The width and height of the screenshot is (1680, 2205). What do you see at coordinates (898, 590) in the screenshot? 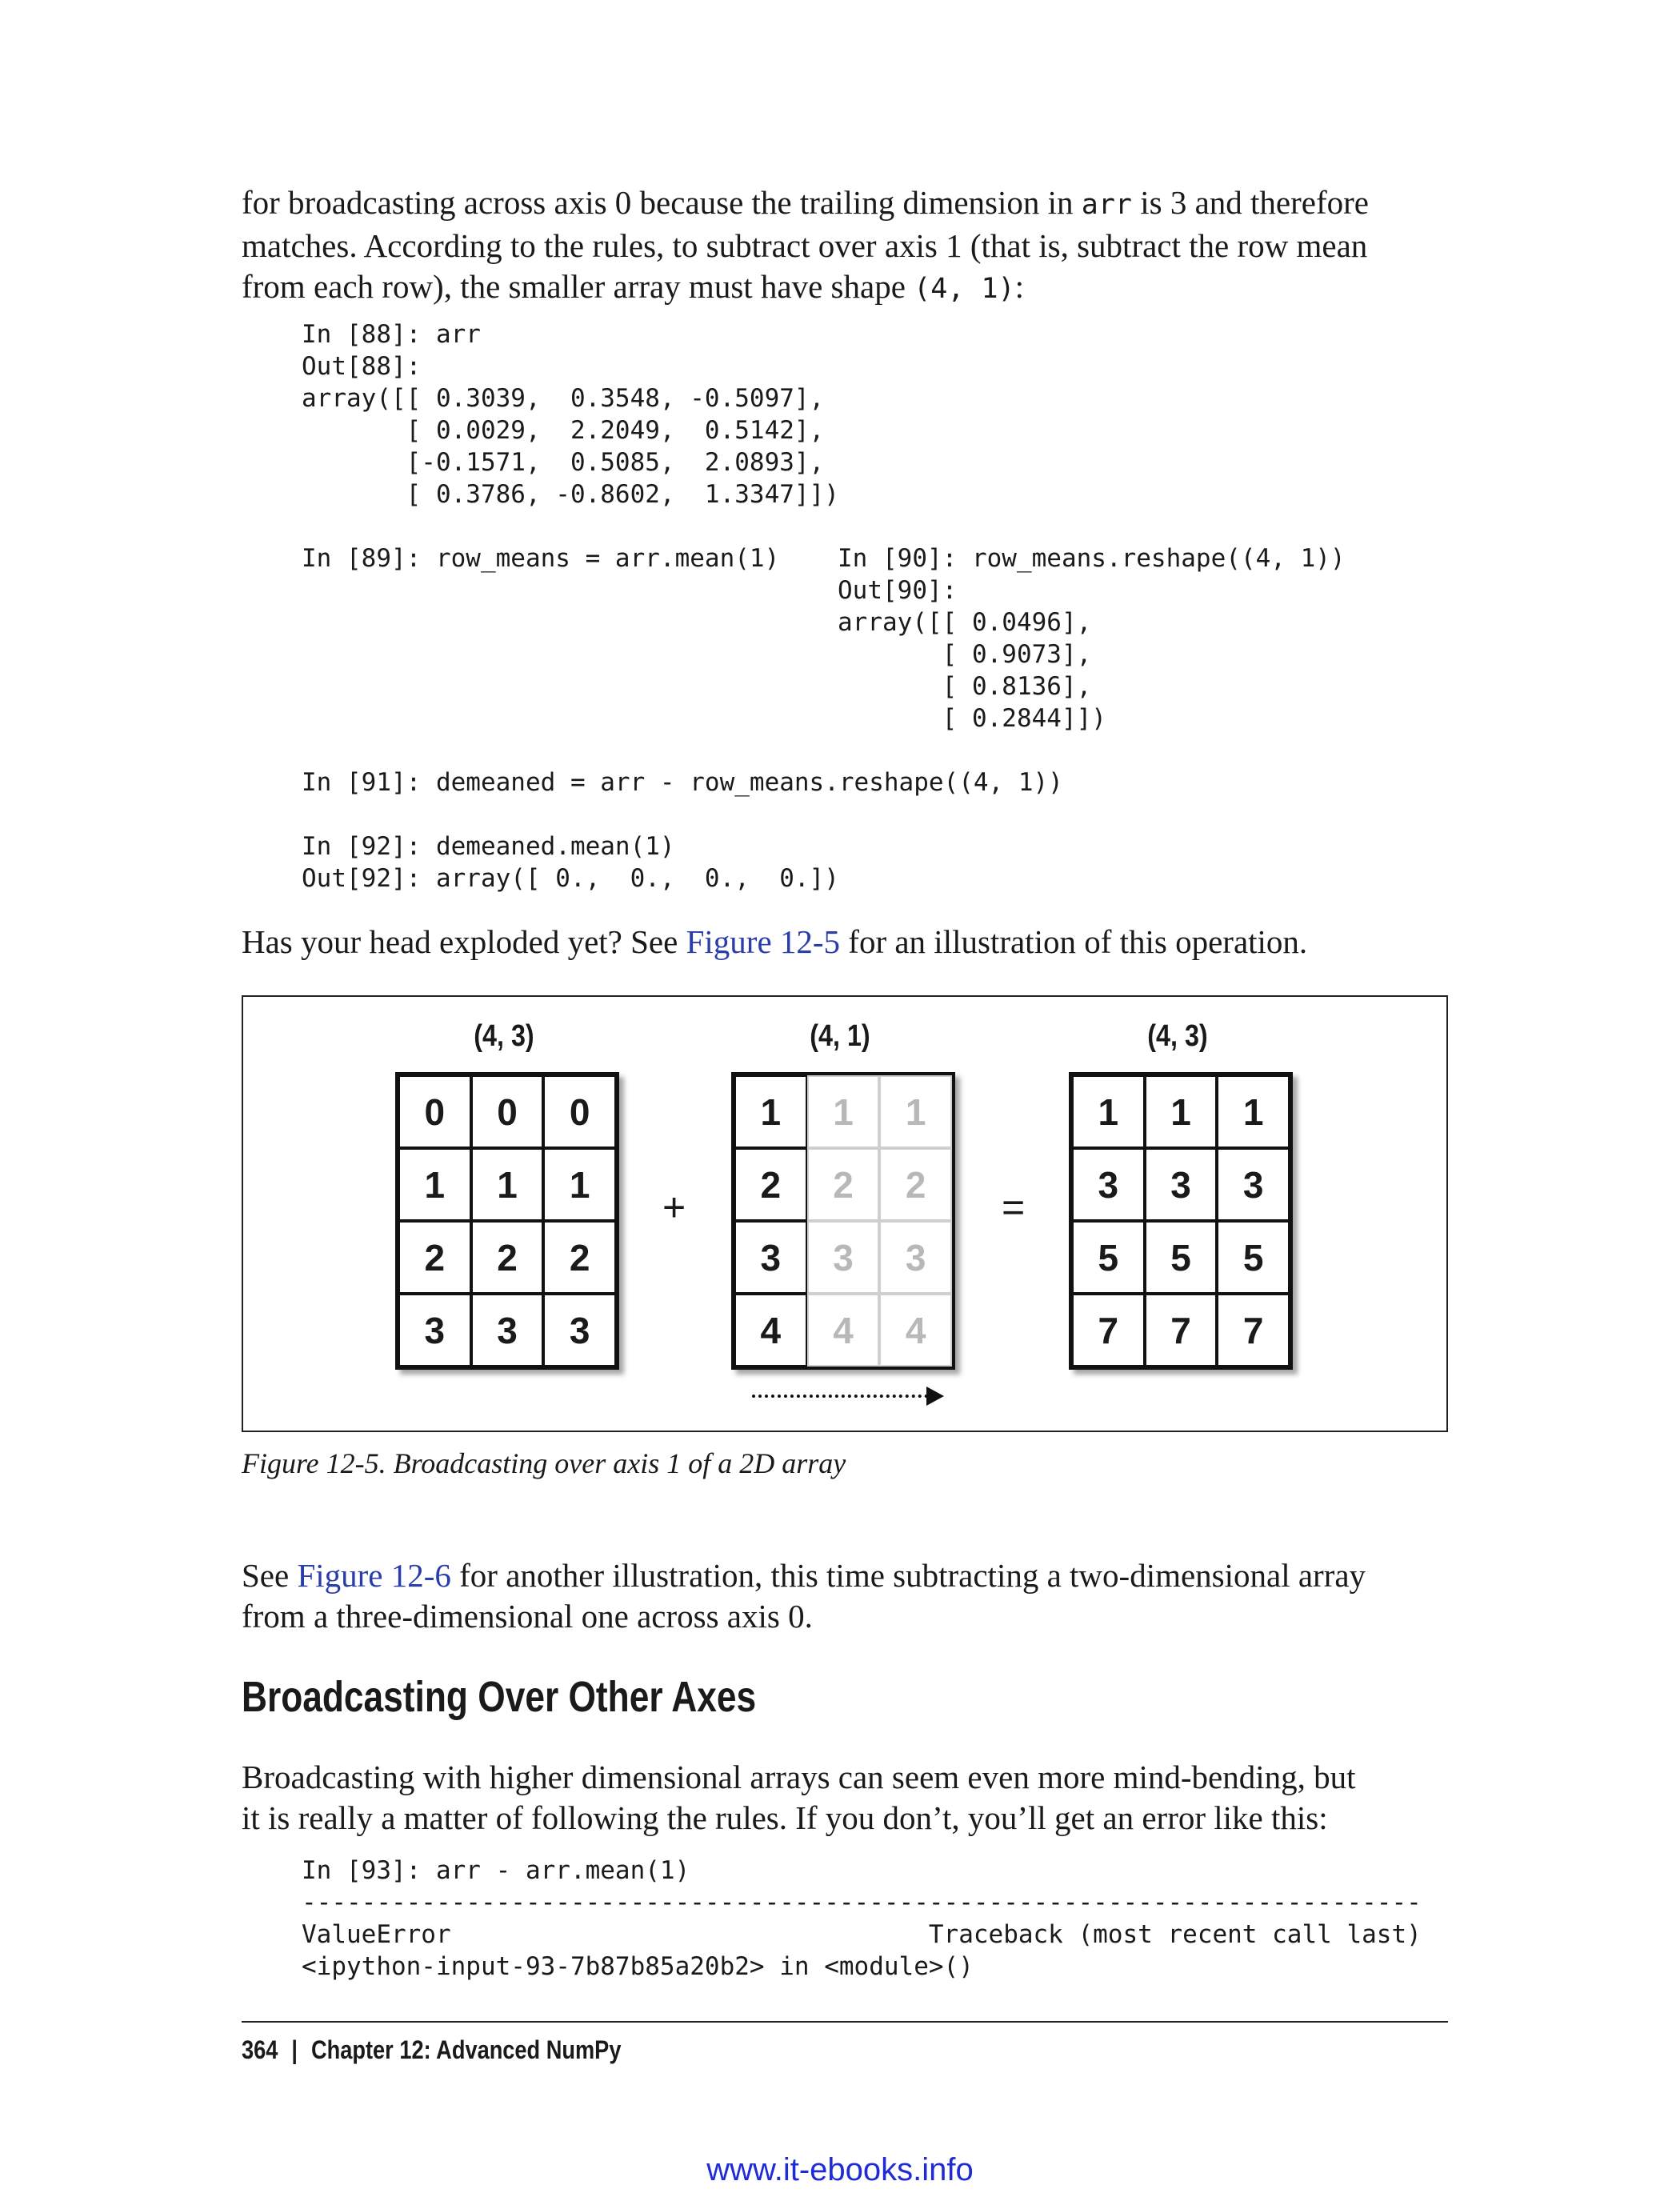
I see `code-line: Out[90]:` at bounding box center [898, 590].